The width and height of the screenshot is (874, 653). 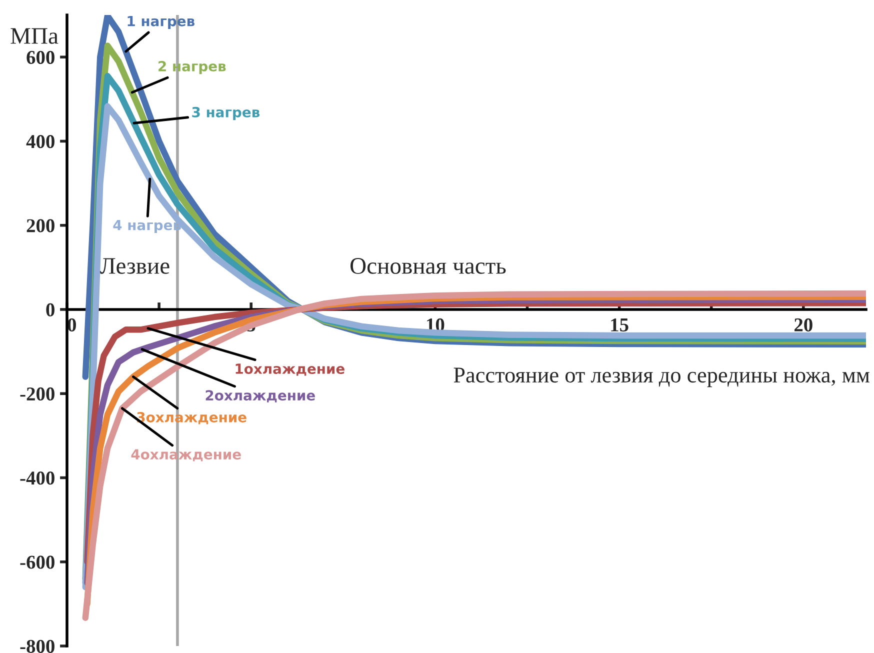 What do you see at coordinates (191, 418) in the screenshot?
I see `series-label: 3охлаждение` at bounding box center [191, 418].